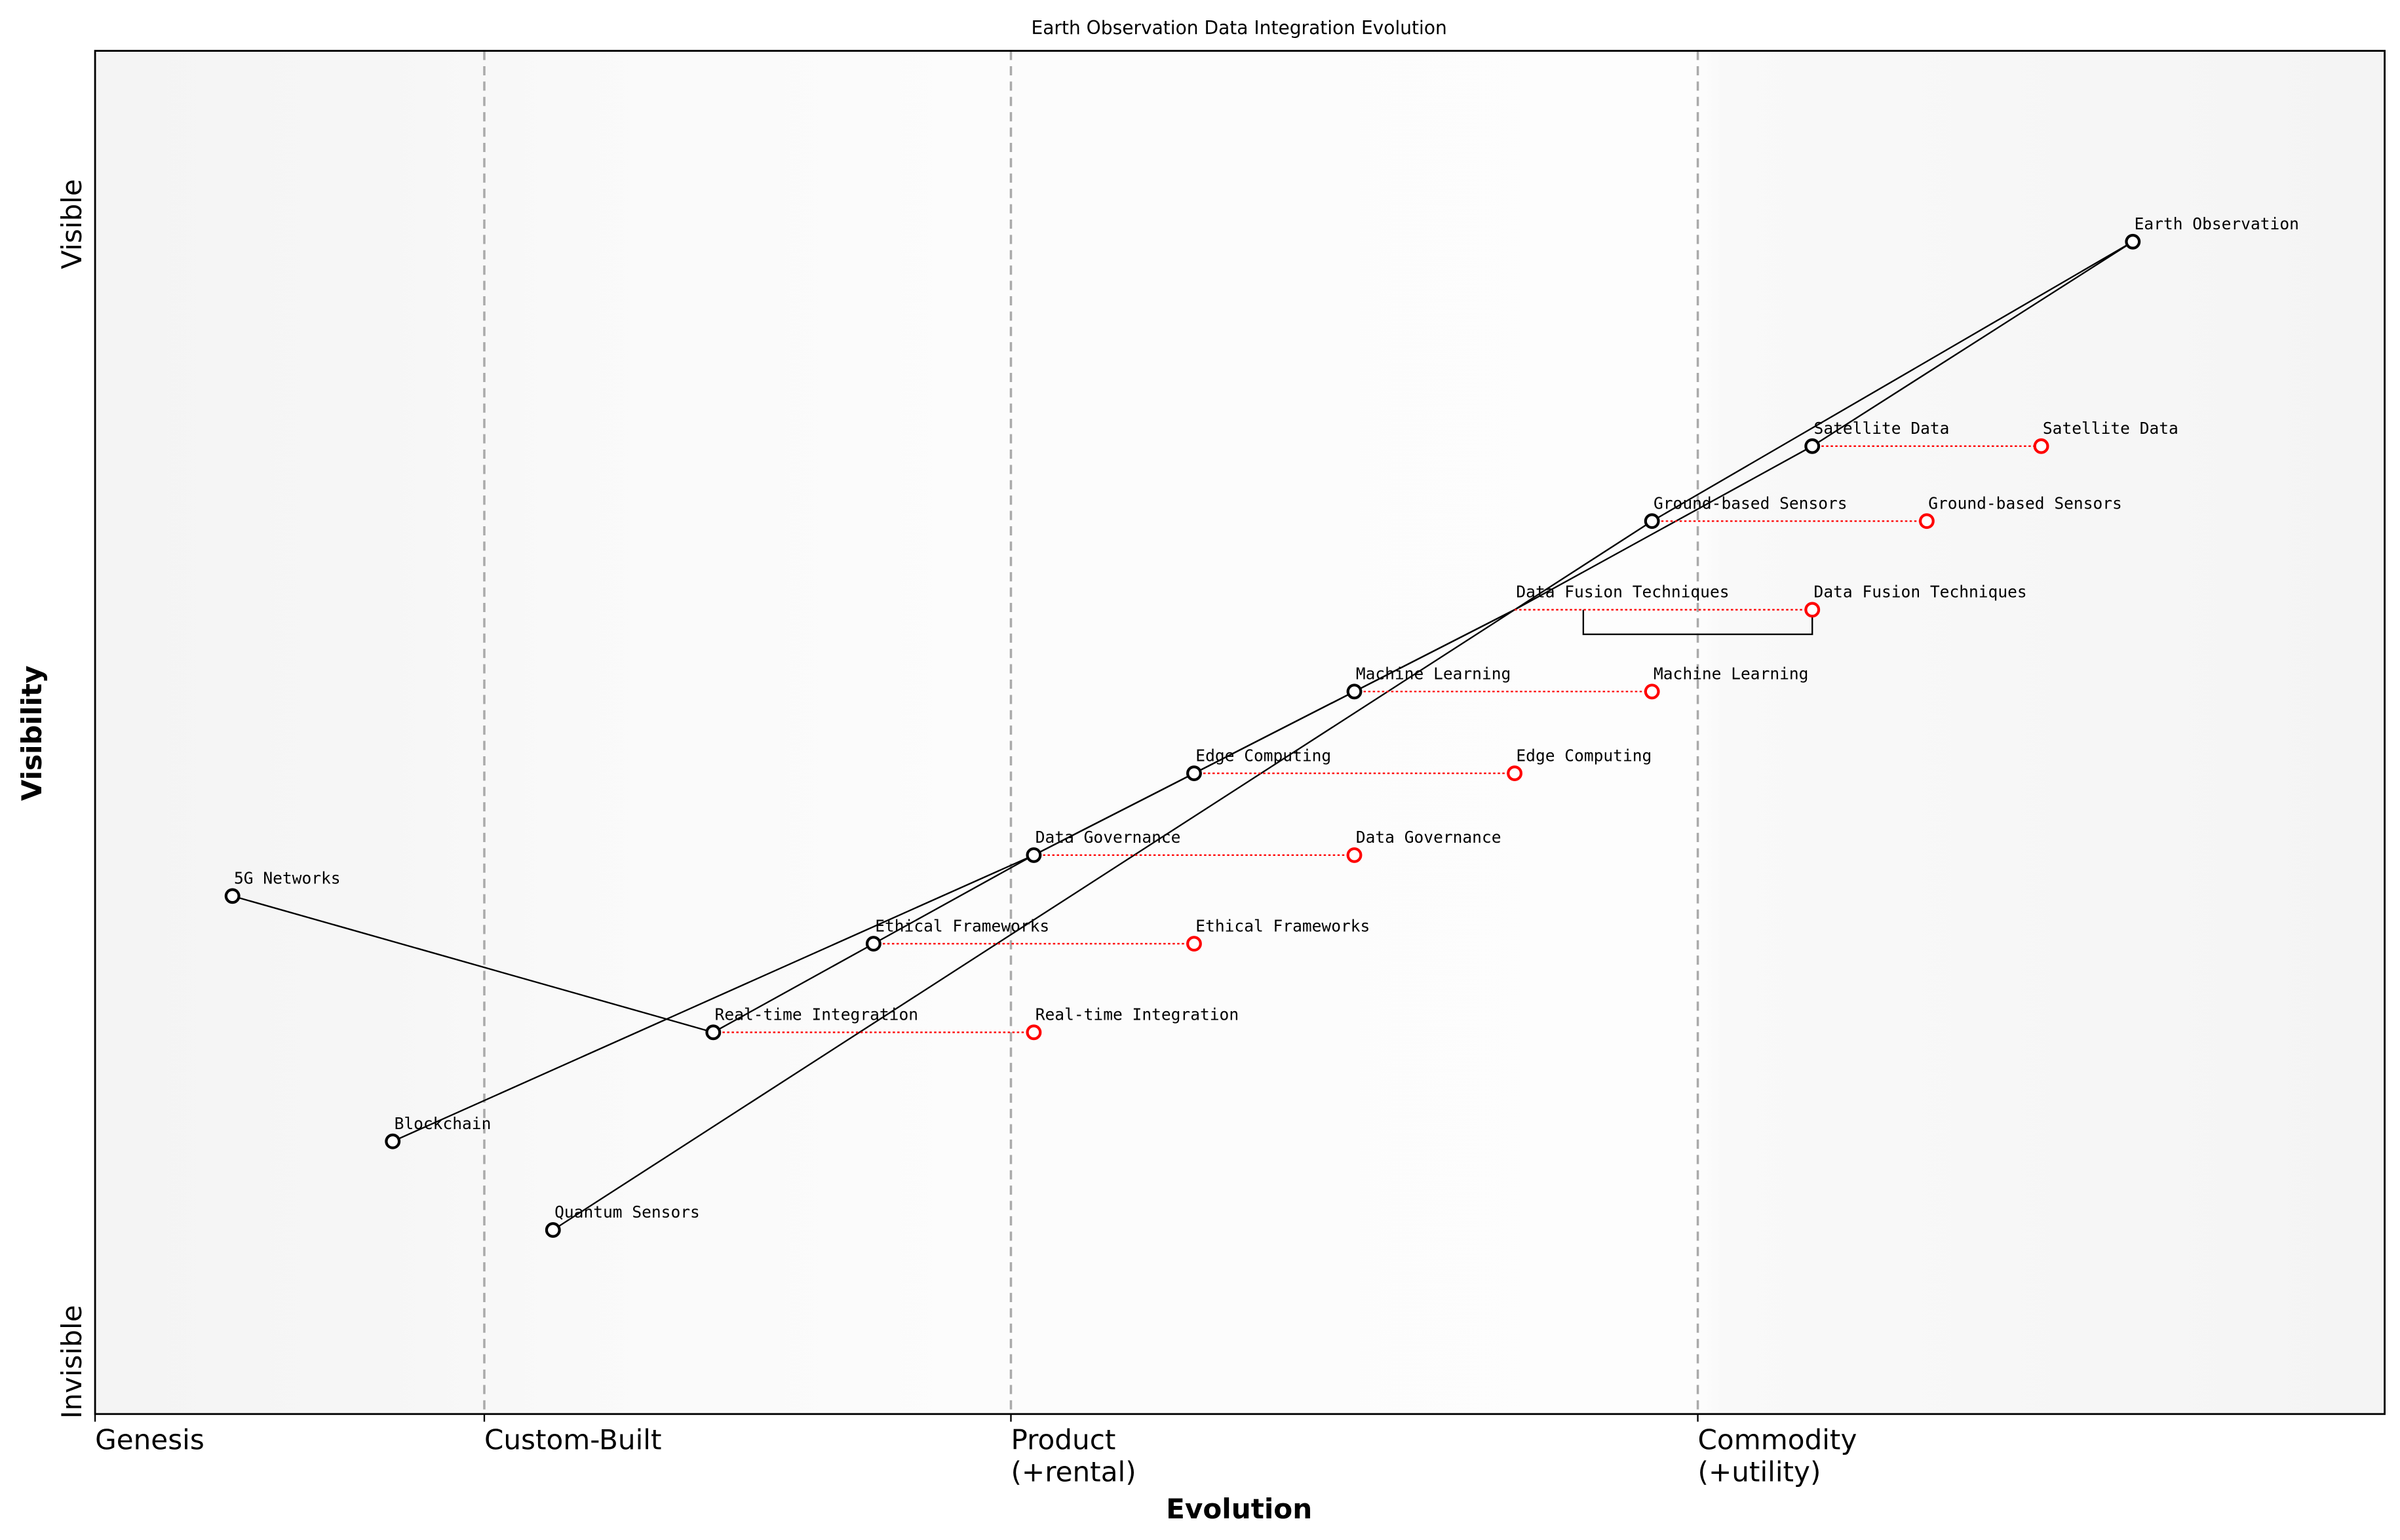 The width and height of the screenshot is (2400, 1540). Describe the element at coordinates (1428, 837) in the screenshot. I see `evolved-component-label: Data Governance` at that location.